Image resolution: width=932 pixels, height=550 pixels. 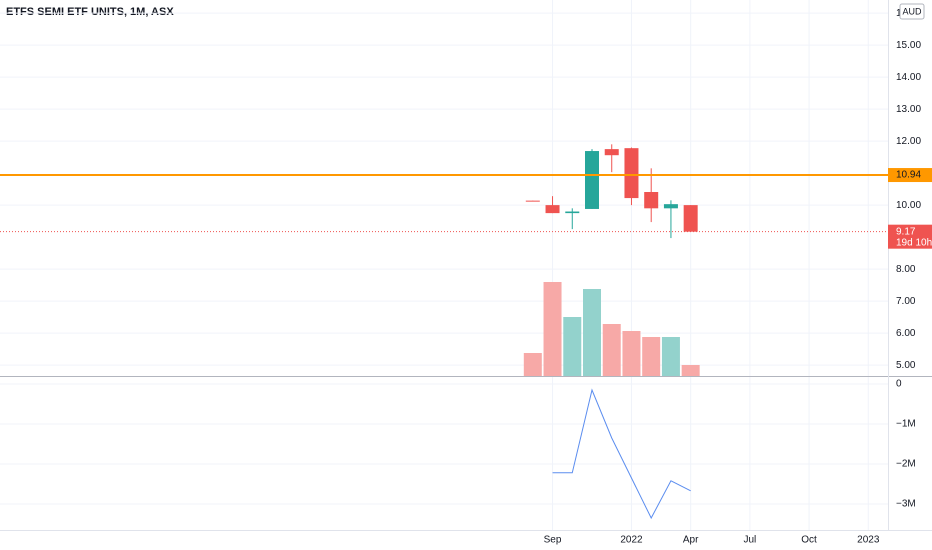 I want to click on price-label: 10.94, so click(x=908, y=175).